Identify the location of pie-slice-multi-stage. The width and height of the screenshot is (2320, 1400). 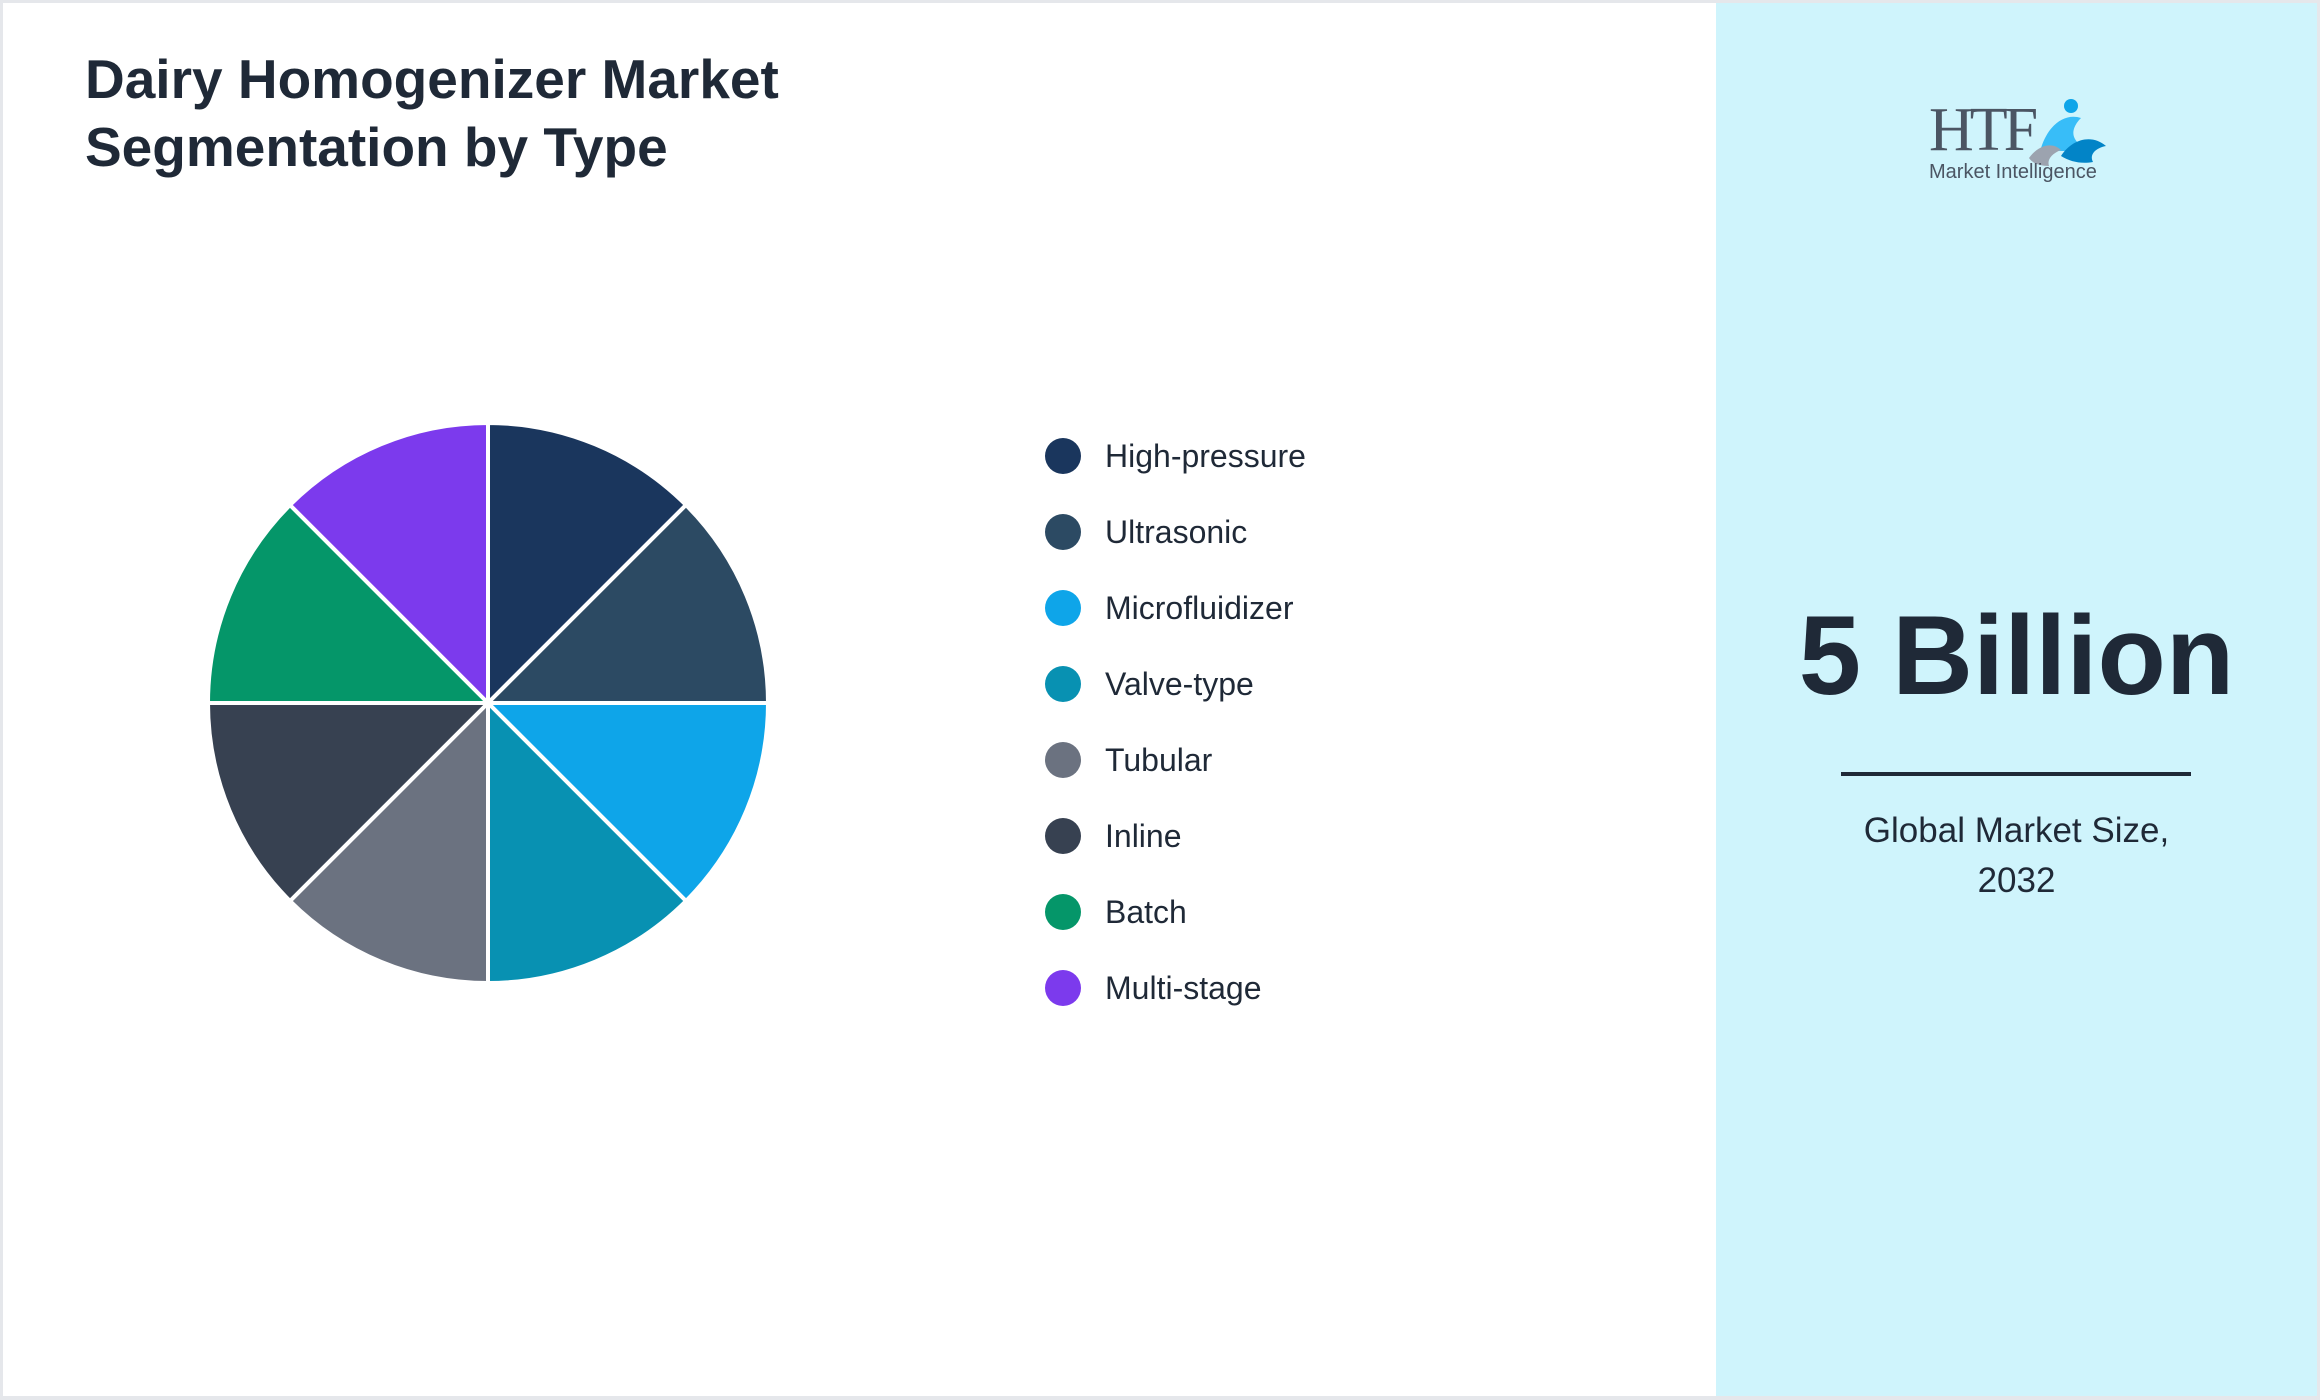
(388, 564).